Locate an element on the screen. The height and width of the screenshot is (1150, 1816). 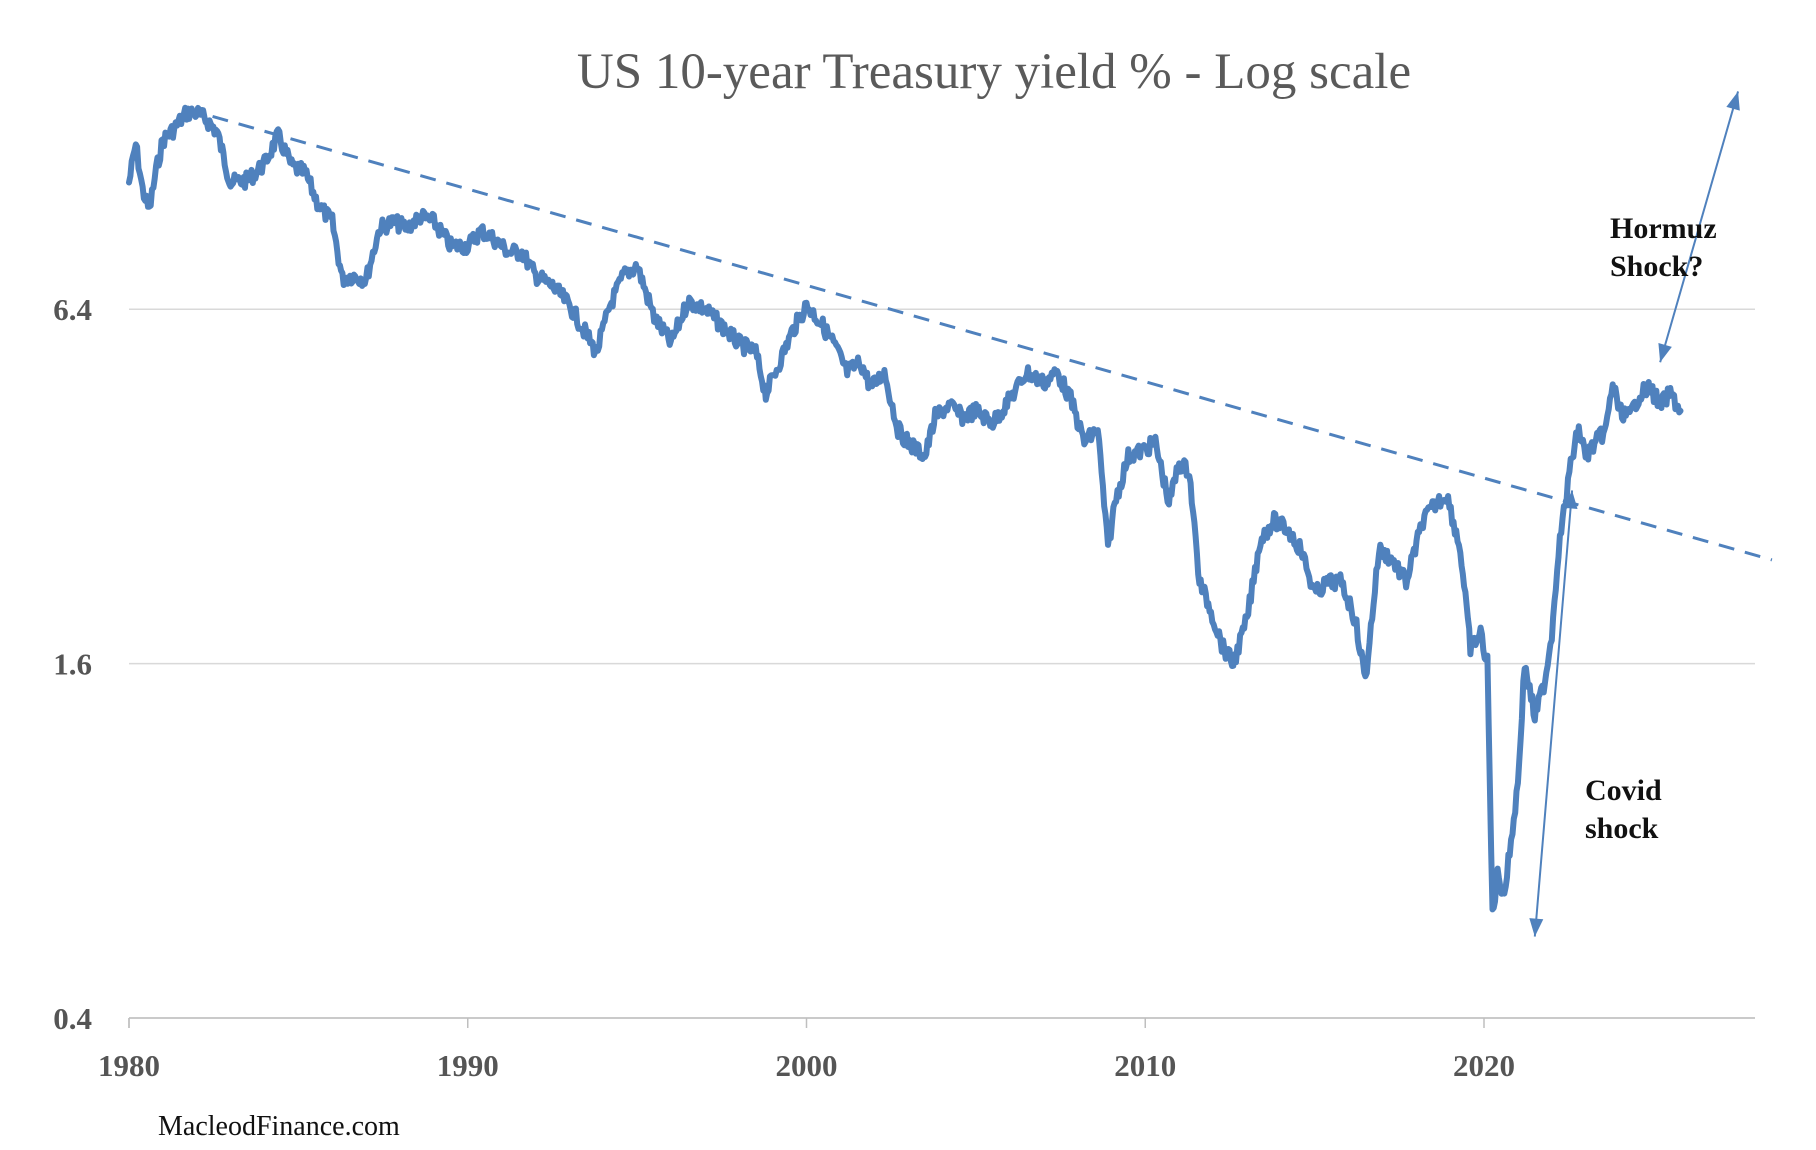
source-credit: MacleodFinance.com is located at coordinates (279, 1126).